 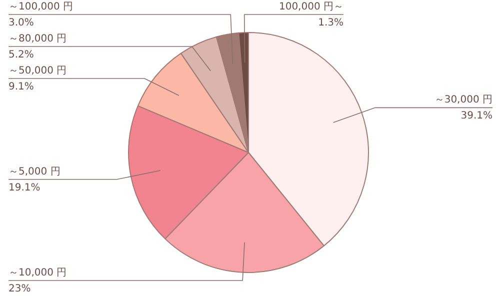 I want to click on slice-label: ～50,000 円, so click(x=37, y=71).